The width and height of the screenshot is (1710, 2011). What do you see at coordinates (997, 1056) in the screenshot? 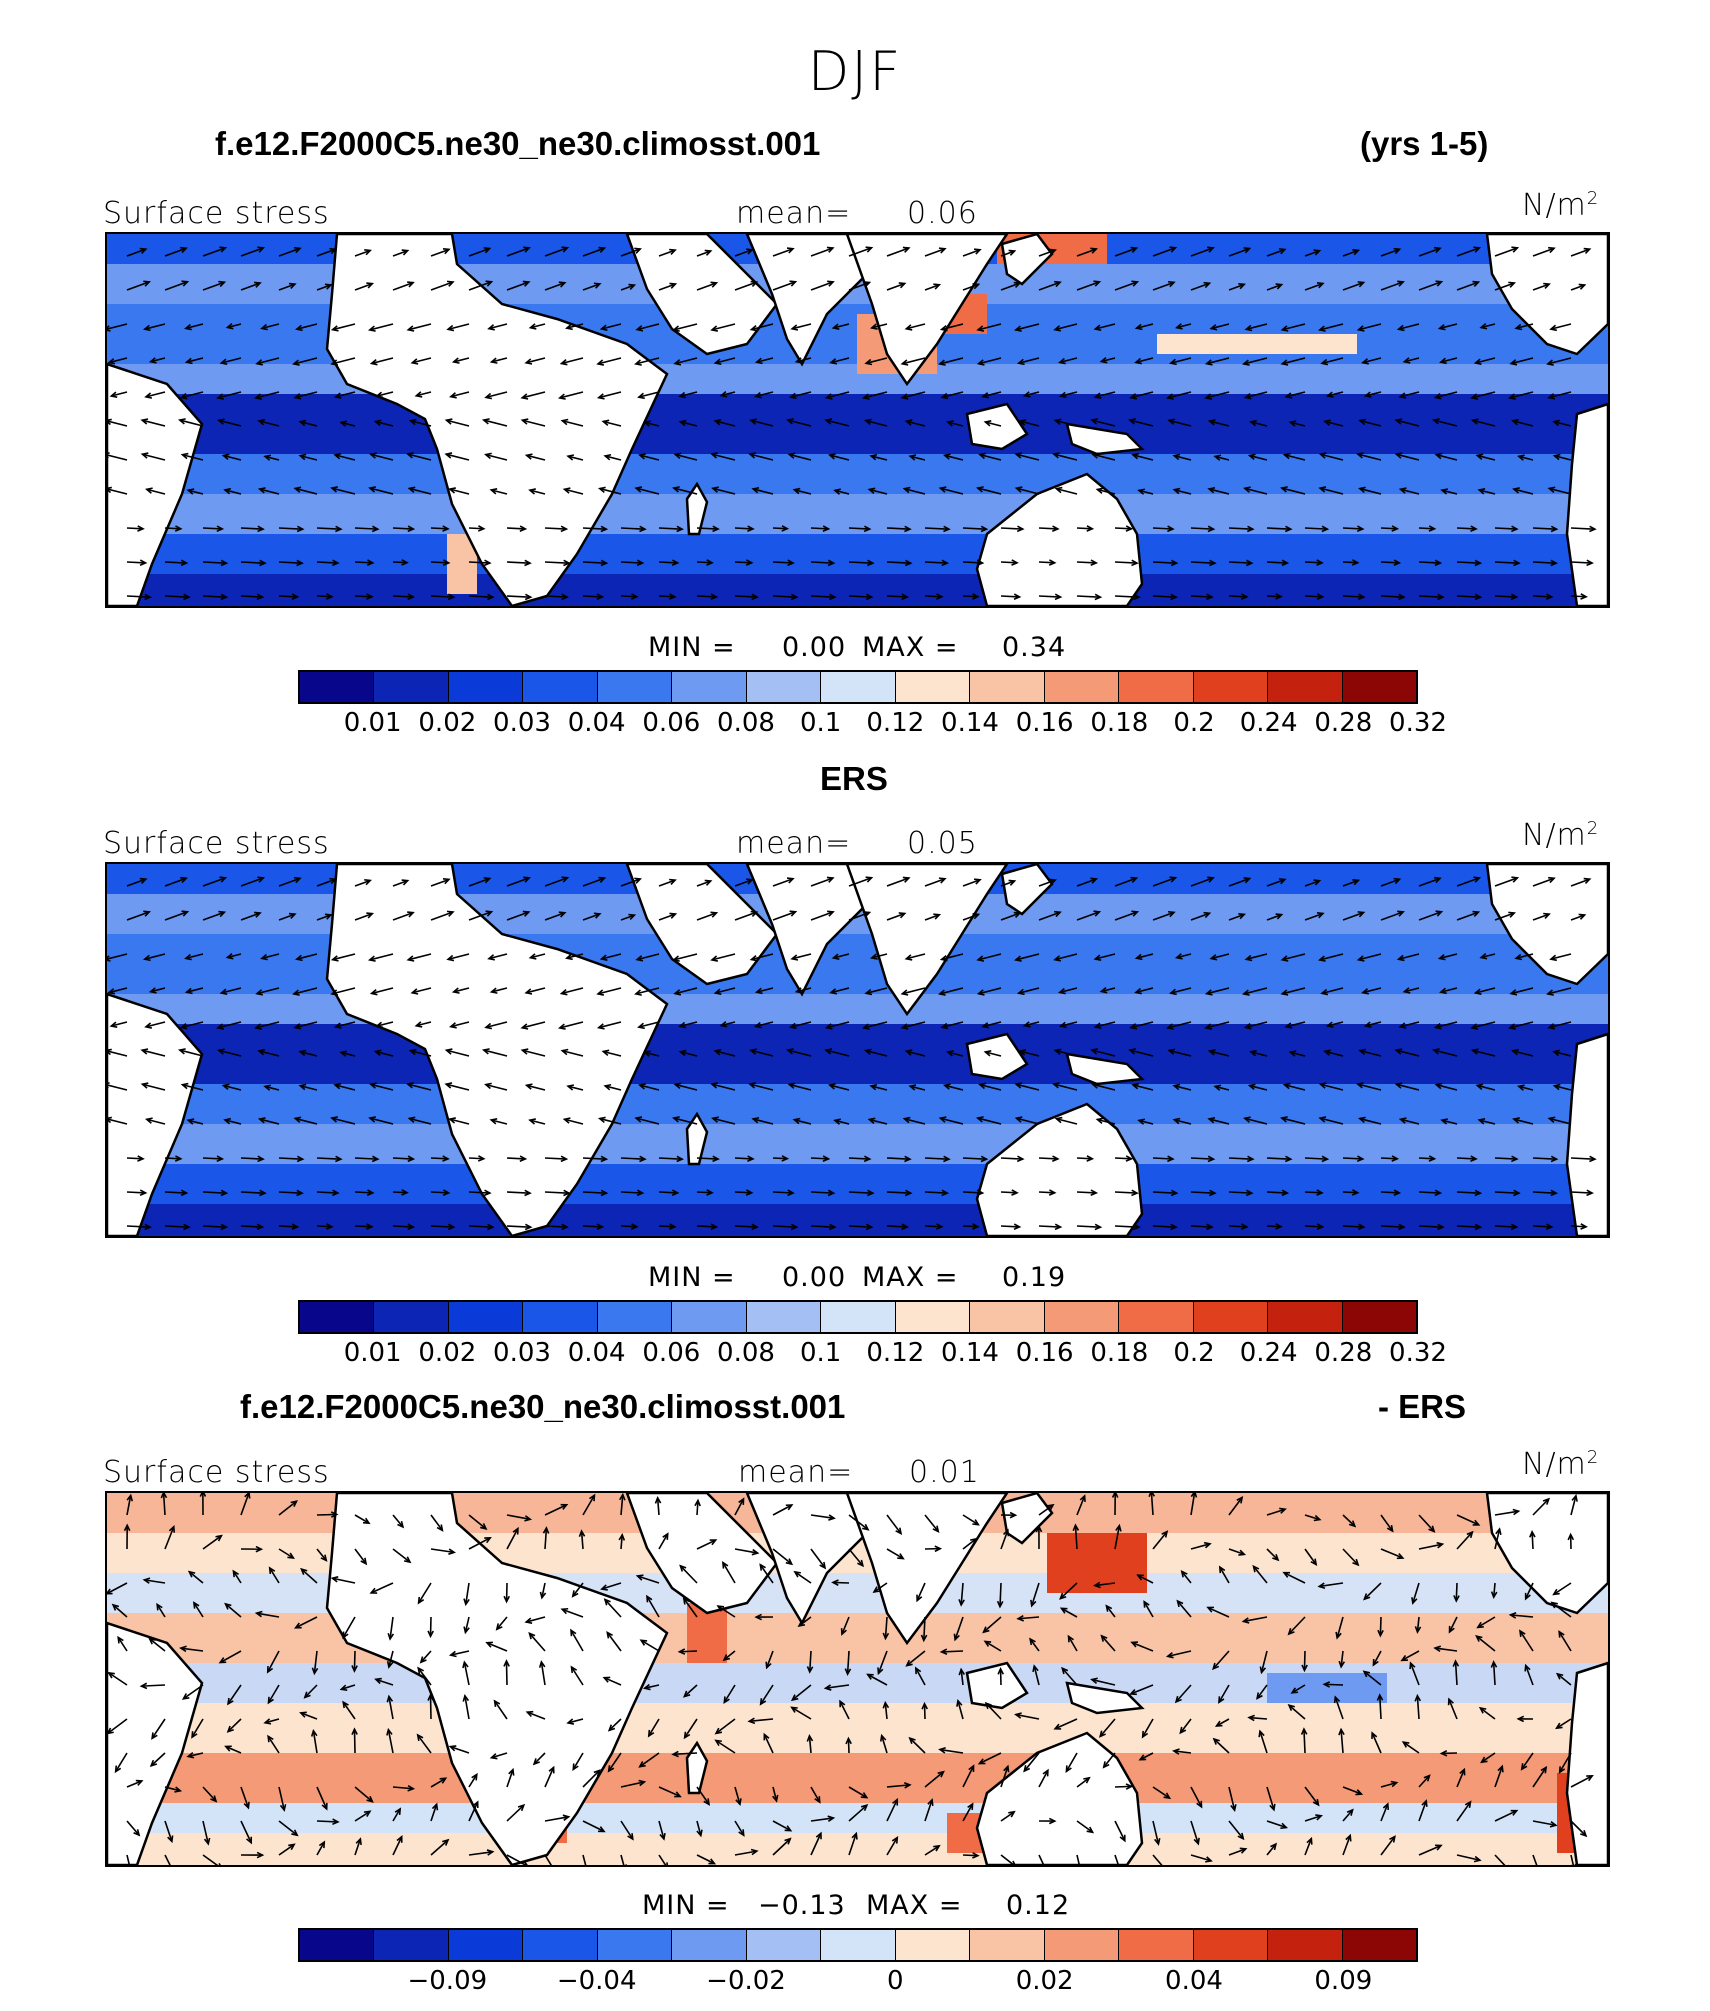
I see `borneo-land` at bounding box center [997, 1056].